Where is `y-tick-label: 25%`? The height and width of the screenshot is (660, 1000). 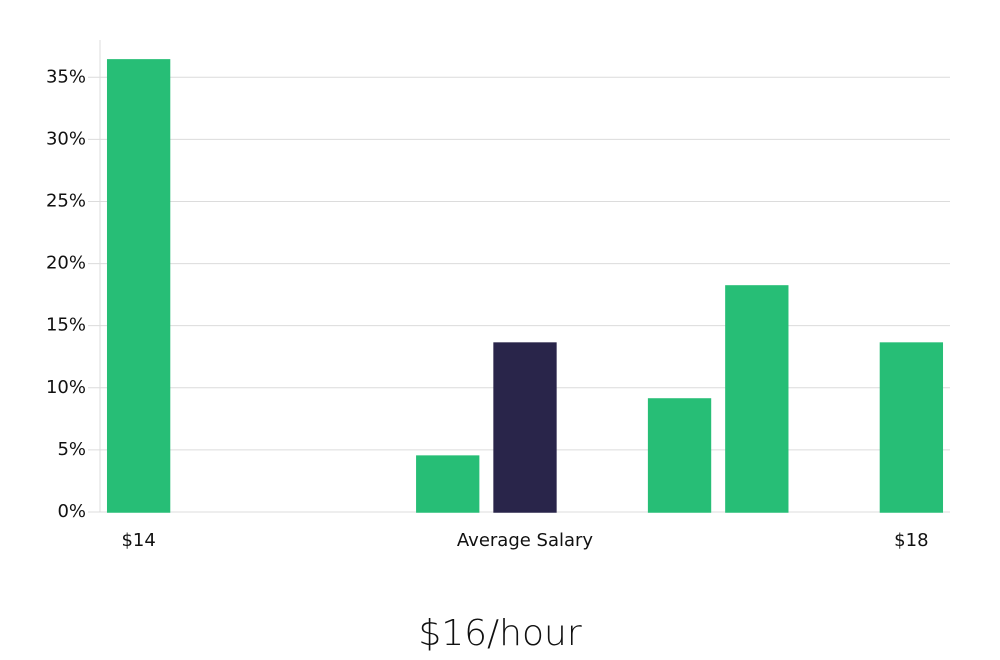 y-tick-label: 25% is located at coordinates (66, 200).